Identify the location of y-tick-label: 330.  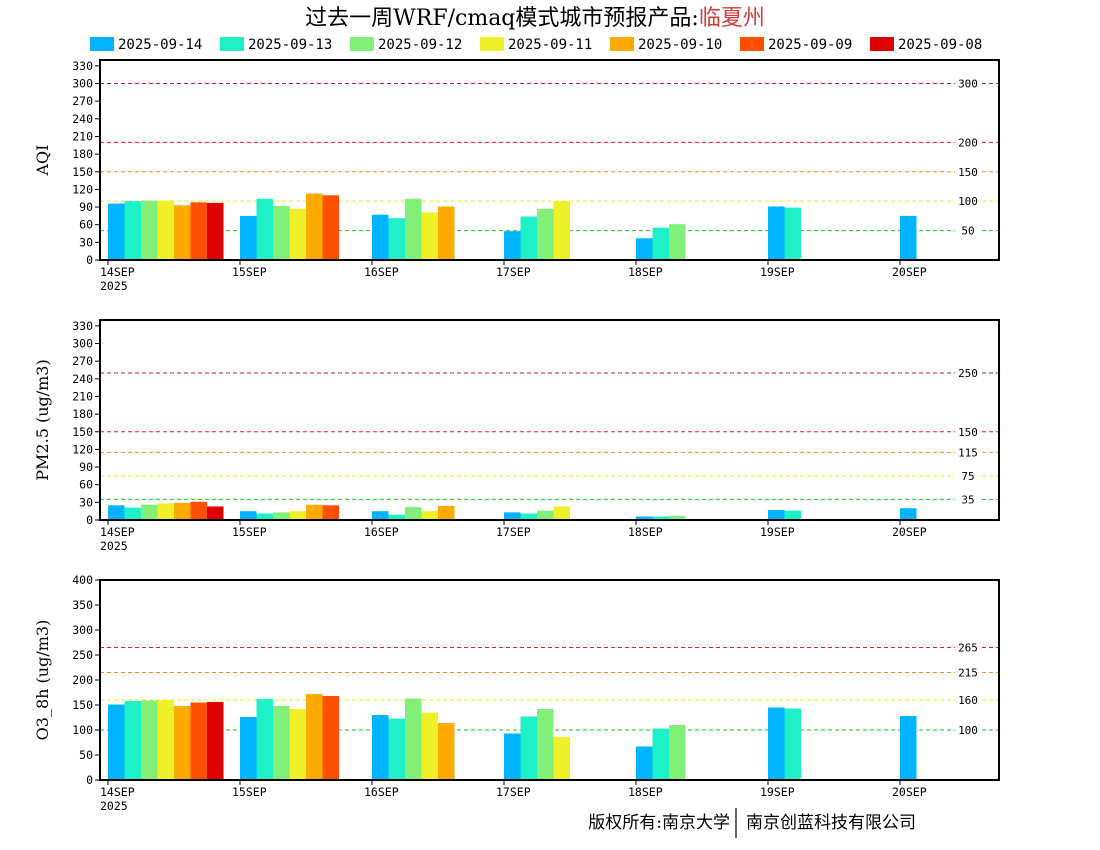
(82, 66).